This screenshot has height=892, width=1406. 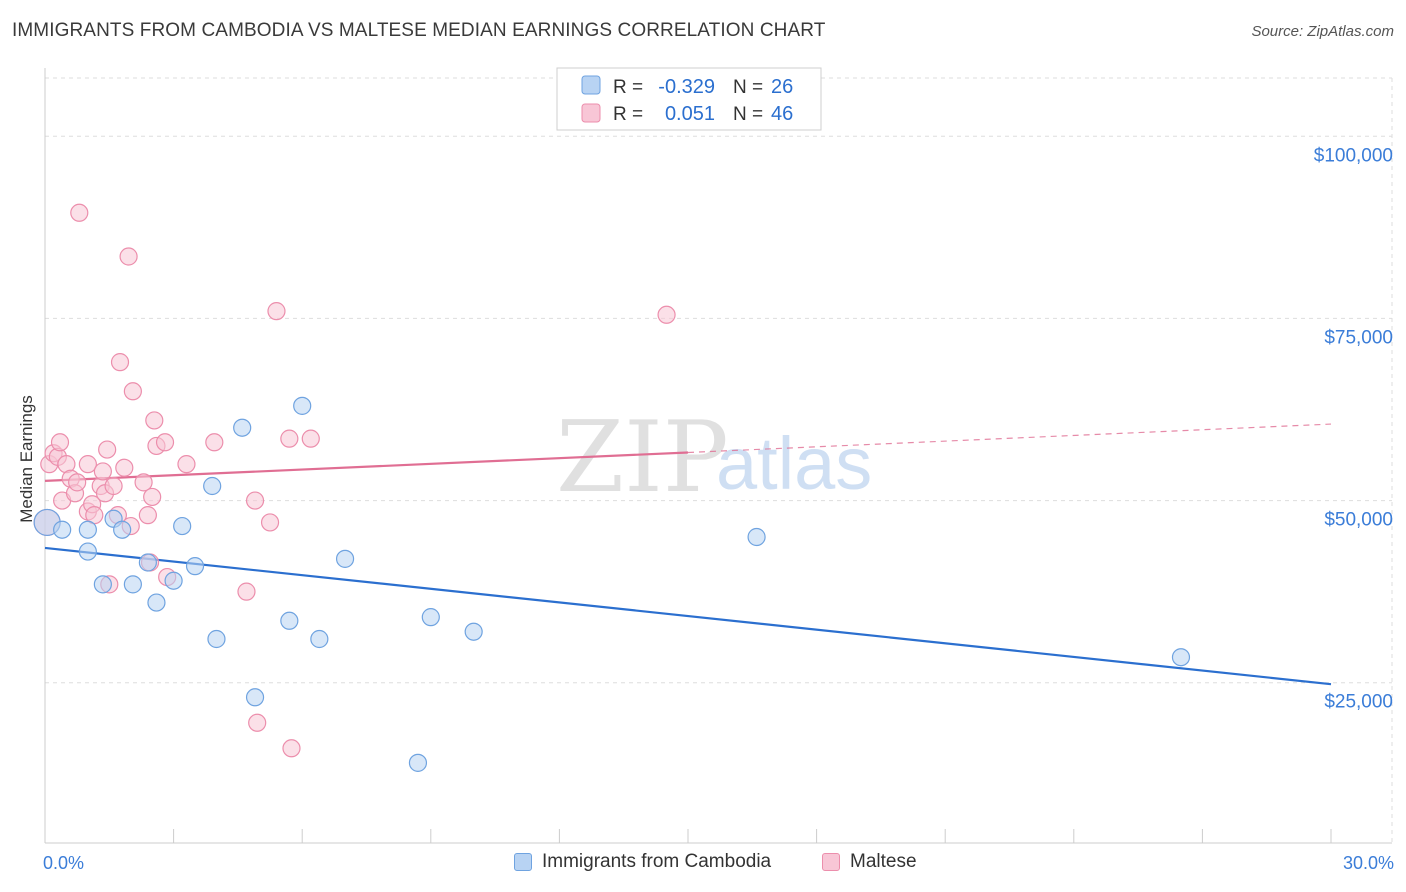 What do you see at coordinates (782, 114) in the screenshot?
I see `stats-n-value-maltese: 46` at bounding box center [782, 114].